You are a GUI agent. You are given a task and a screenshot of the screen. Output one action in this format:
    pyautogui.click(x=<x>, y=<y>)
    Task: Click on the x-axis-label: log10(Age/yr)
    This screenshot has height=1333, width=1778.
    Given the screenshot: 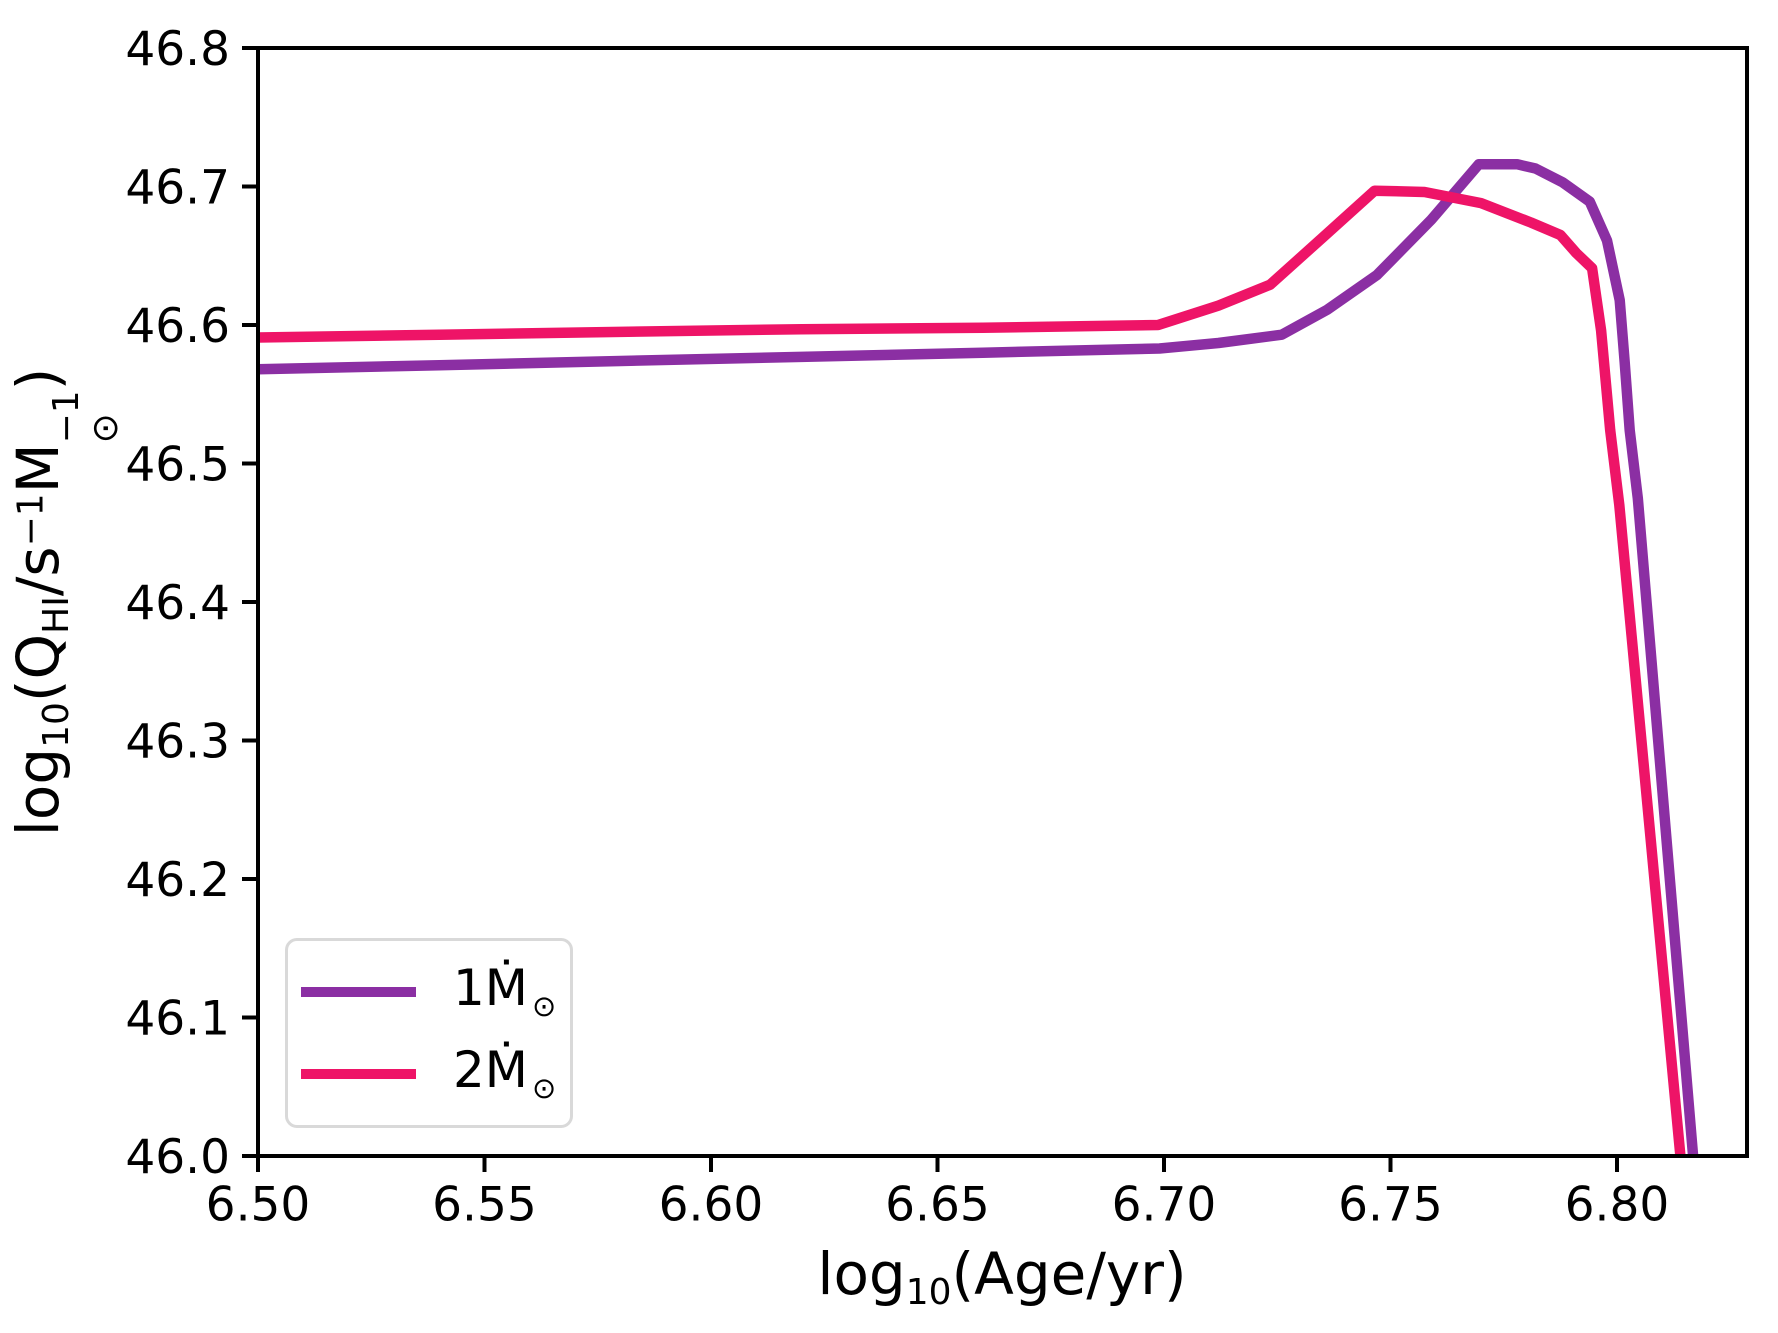 What is the action you would take?
    pyautogui.click(x=1002, y=1277)
    